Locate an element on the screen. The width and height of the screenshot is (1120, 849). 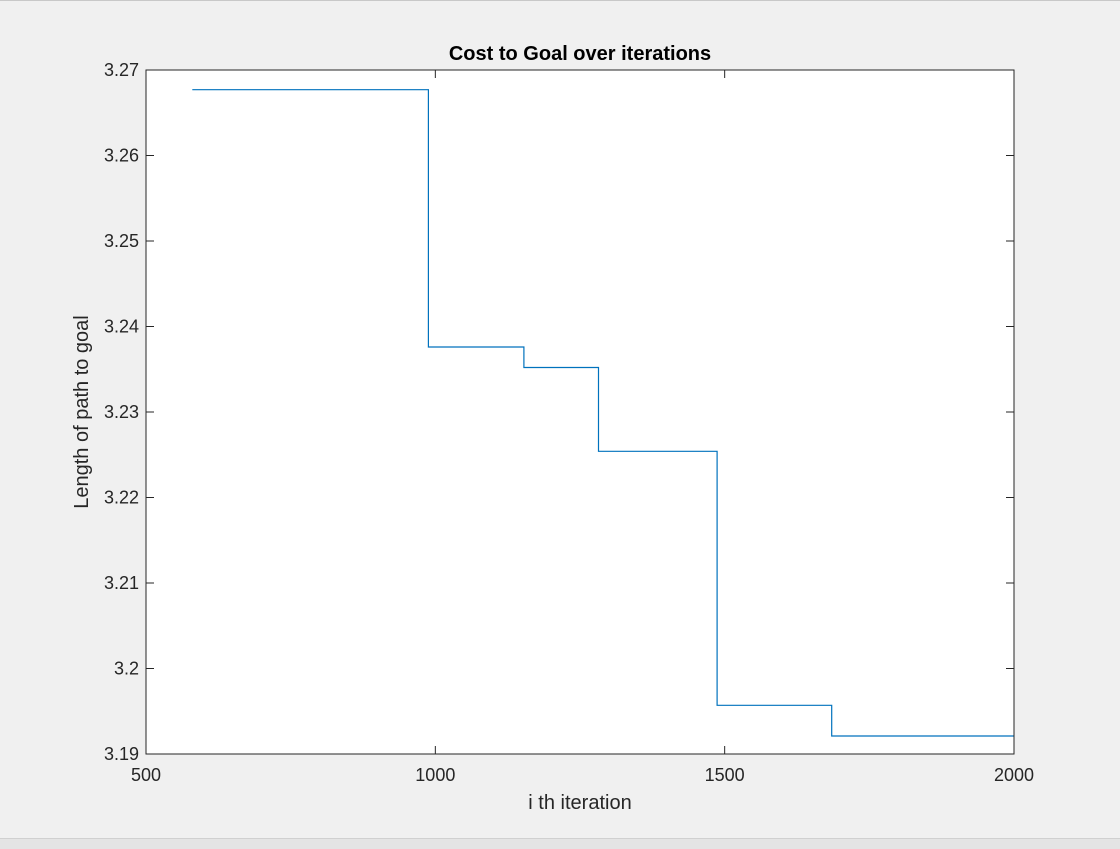
y-tick-label: 3.23 is located at coordinates (121, 412).